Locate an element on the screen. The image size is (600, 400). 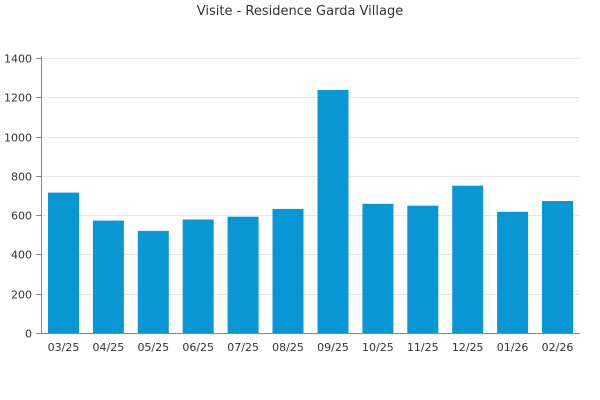
x-tick-label: 07/25 is located at coordinates (243, 347).